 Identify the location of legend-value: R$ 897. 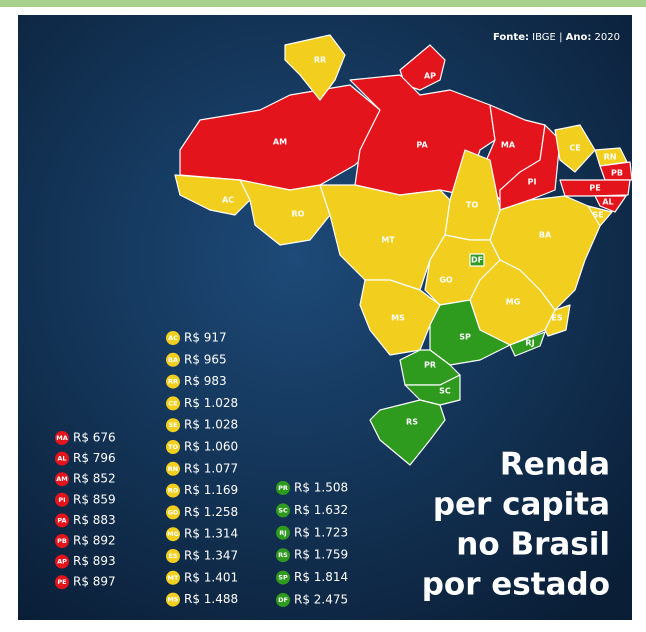
(94, 582).